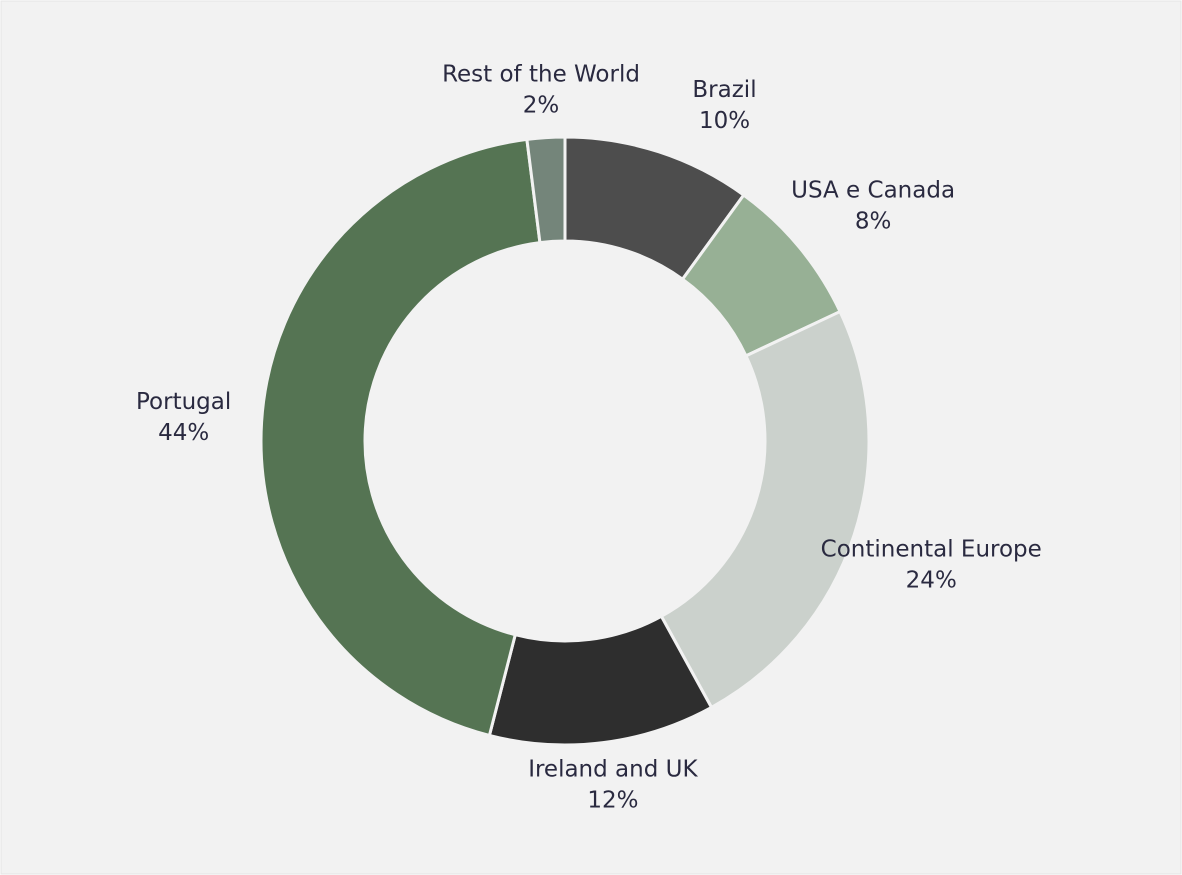  Describe the element at coordinates (541, 106) in the screenshot. I see `slice-value-label: 2%` at that location.